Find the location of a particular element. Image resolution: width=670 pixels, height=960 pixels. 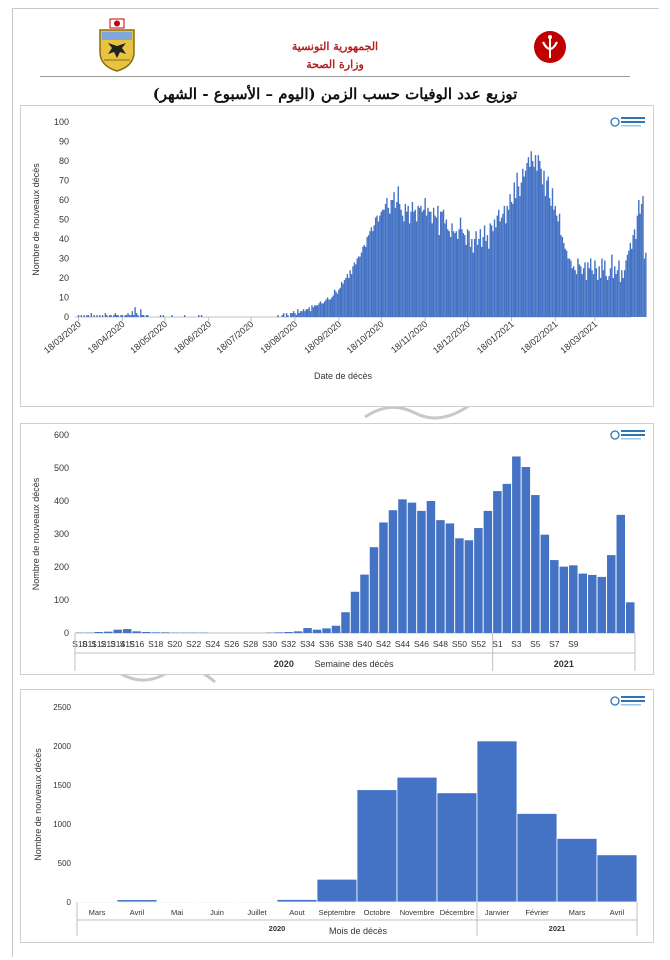

x-tick-label: S28 is located at coordinates (250, 644).